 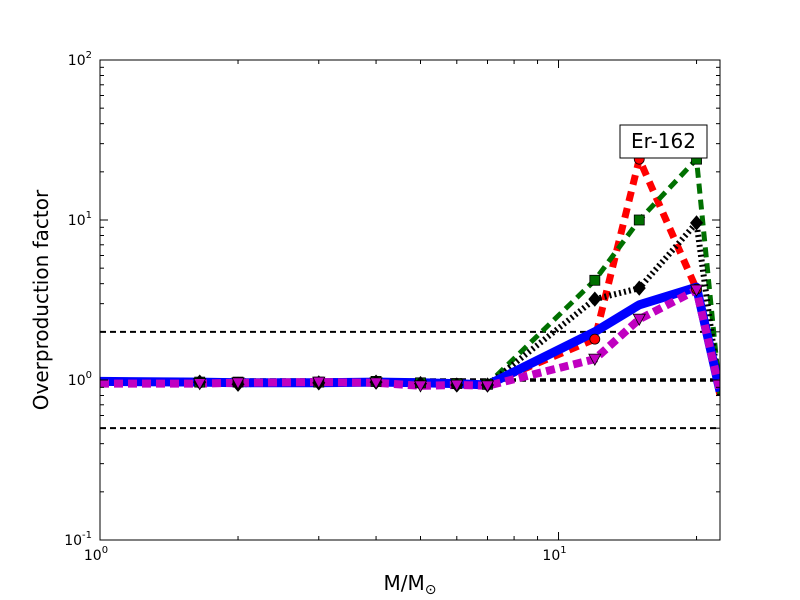 What do you see at coordinates (41, 299) in the screenshot?
I see `y-axis-title: Overproduction factor` at bounding box center [41, 299].